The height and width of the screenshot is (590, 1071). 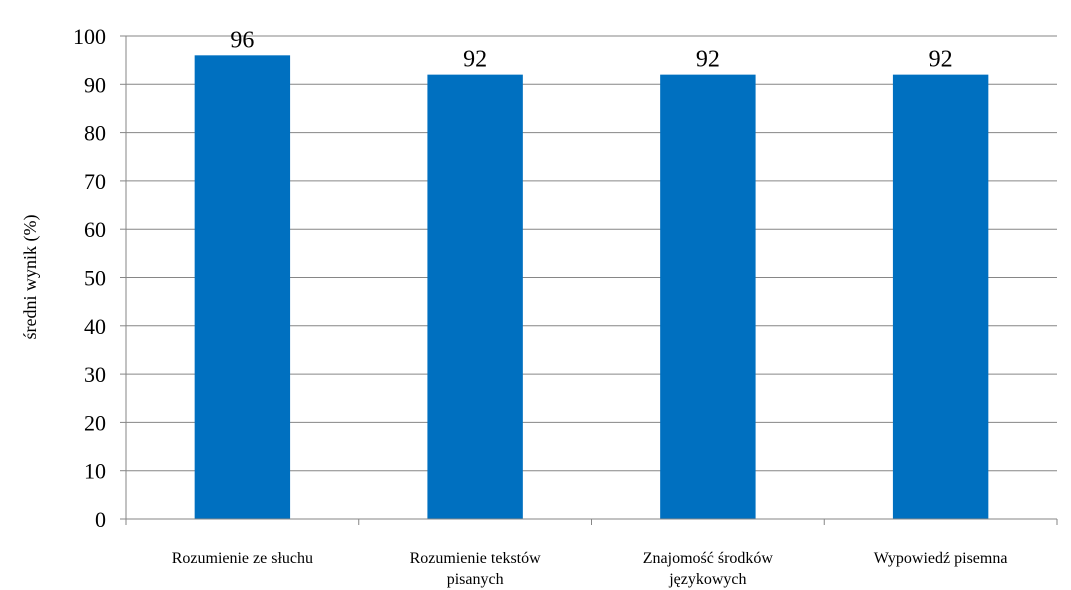 What do you see at coordinates (242, 40) in the screenshot?
I see `data-label: 96` at bounding box center [242, 40].